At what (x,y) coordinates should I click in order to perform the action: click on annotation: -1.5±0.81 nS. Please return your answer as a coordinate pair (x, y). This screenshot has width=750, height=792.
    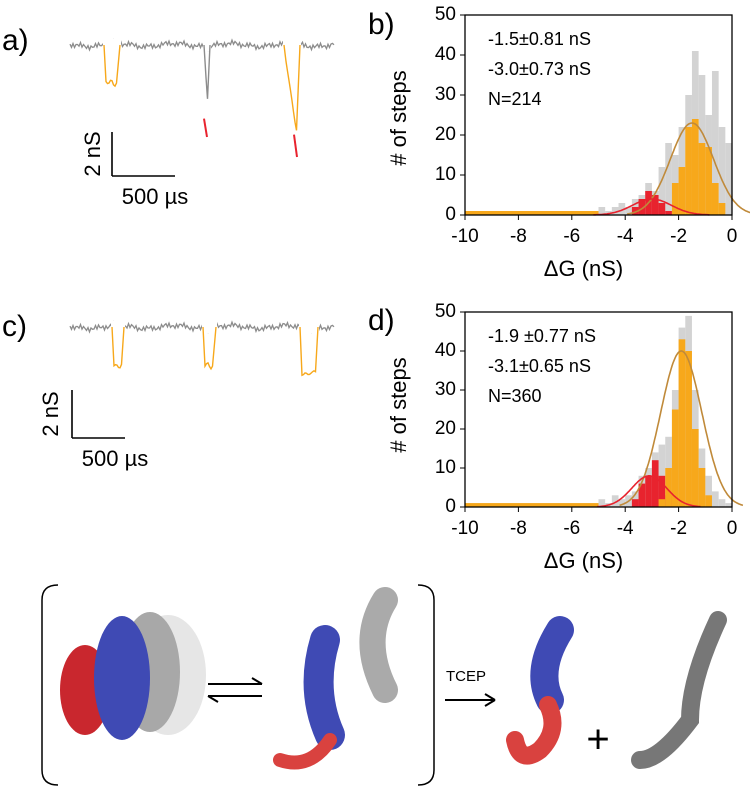
    Looking at the image, I should click on (539, 39).